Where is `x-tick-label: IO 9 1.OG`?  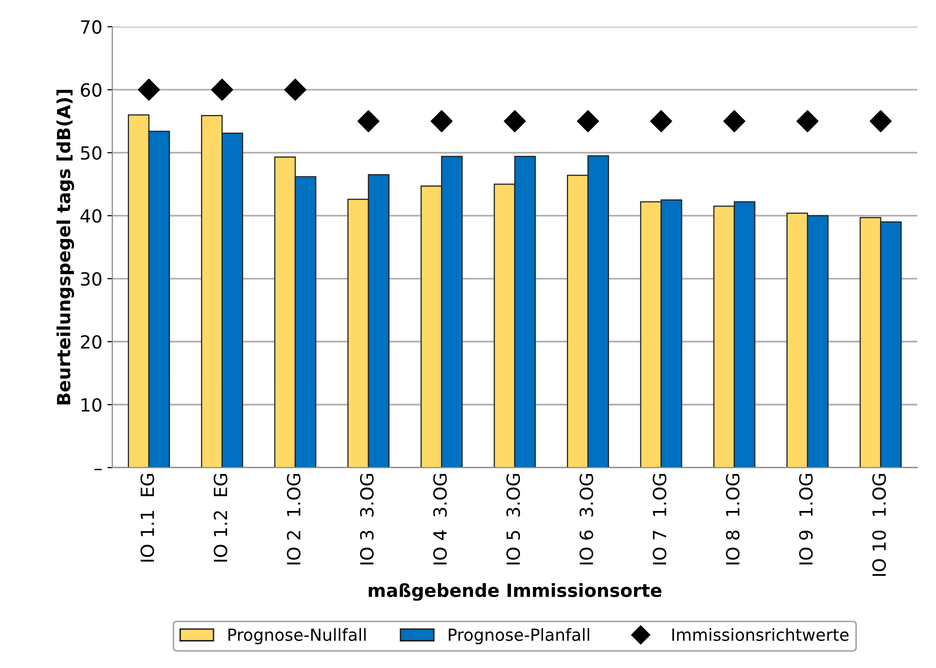 x-tick-label: IO 9 1.OG is located at coordinates (806, 519).